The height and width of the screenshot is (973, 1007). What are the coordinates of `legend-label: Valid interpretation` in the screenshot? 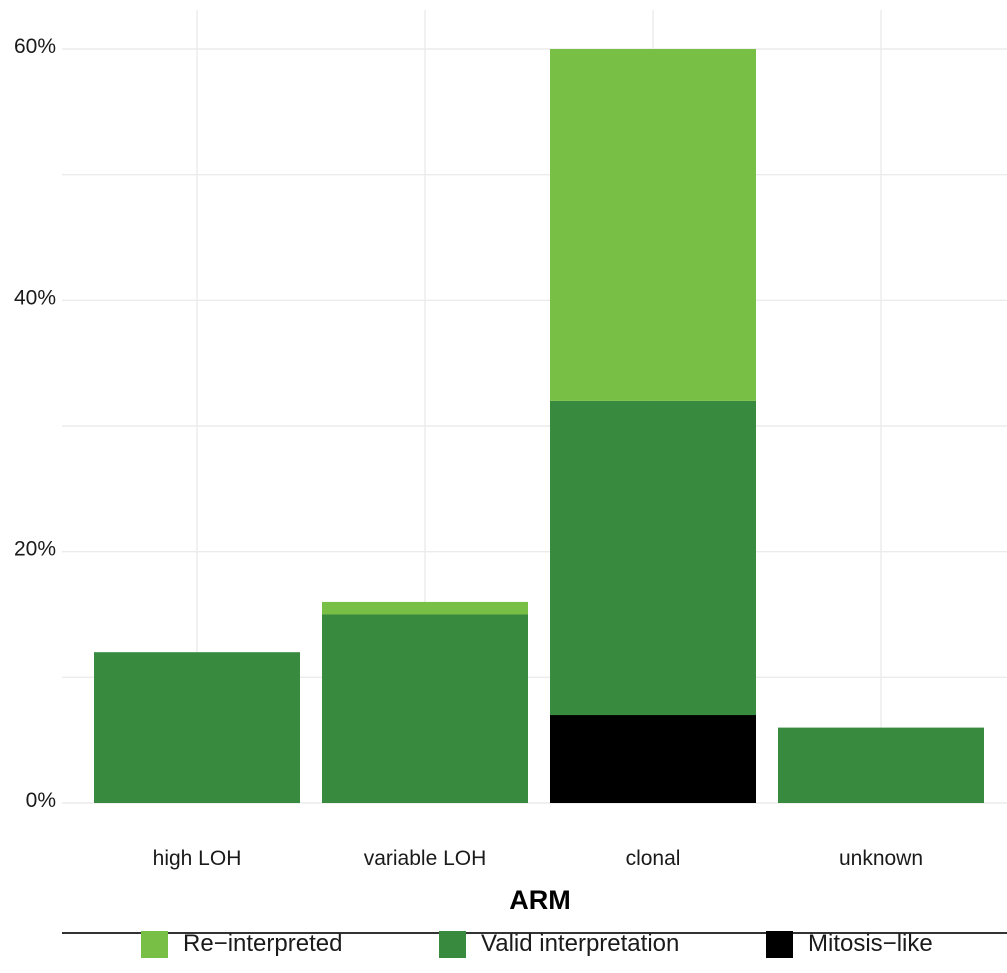 It's located at (580, 943).